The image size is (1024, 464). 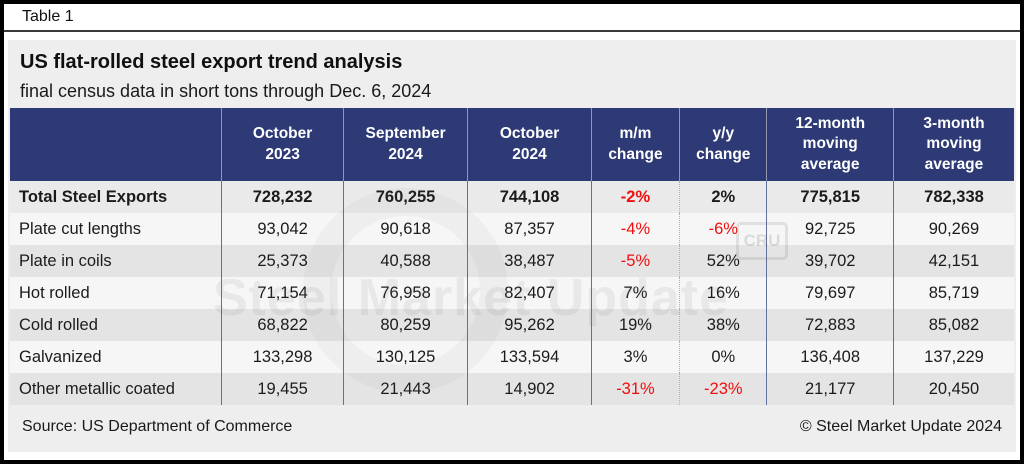 I want to click on column-header: October 2024, so click(x=529, y=144).